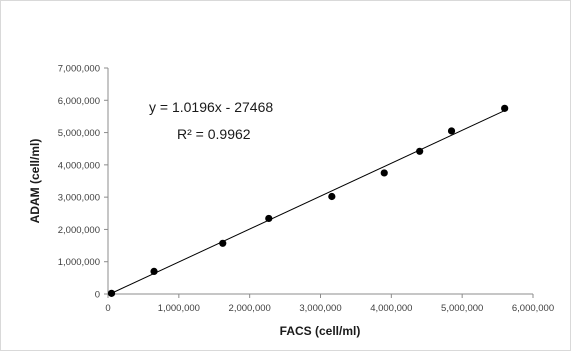  I want to click on y-tick-label: 3,000,000, so click(79, 198).